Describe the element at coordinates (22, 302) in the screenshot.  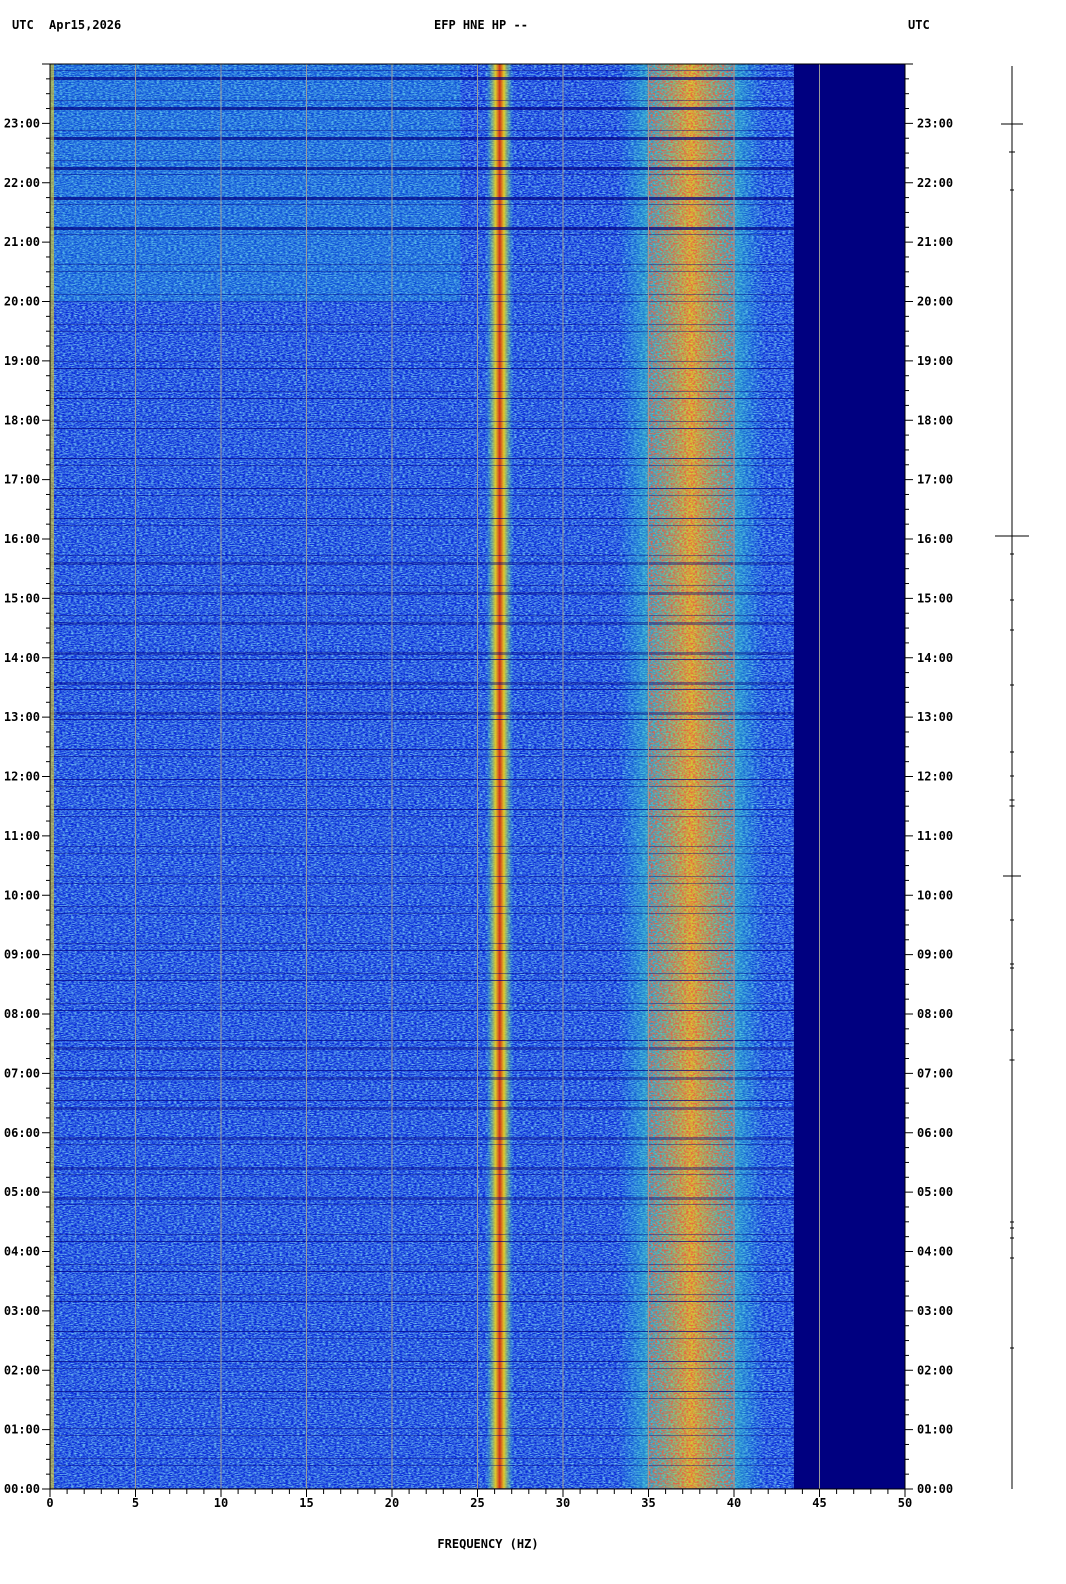
I see `y-left-label-20:00: 20:00` at that location.